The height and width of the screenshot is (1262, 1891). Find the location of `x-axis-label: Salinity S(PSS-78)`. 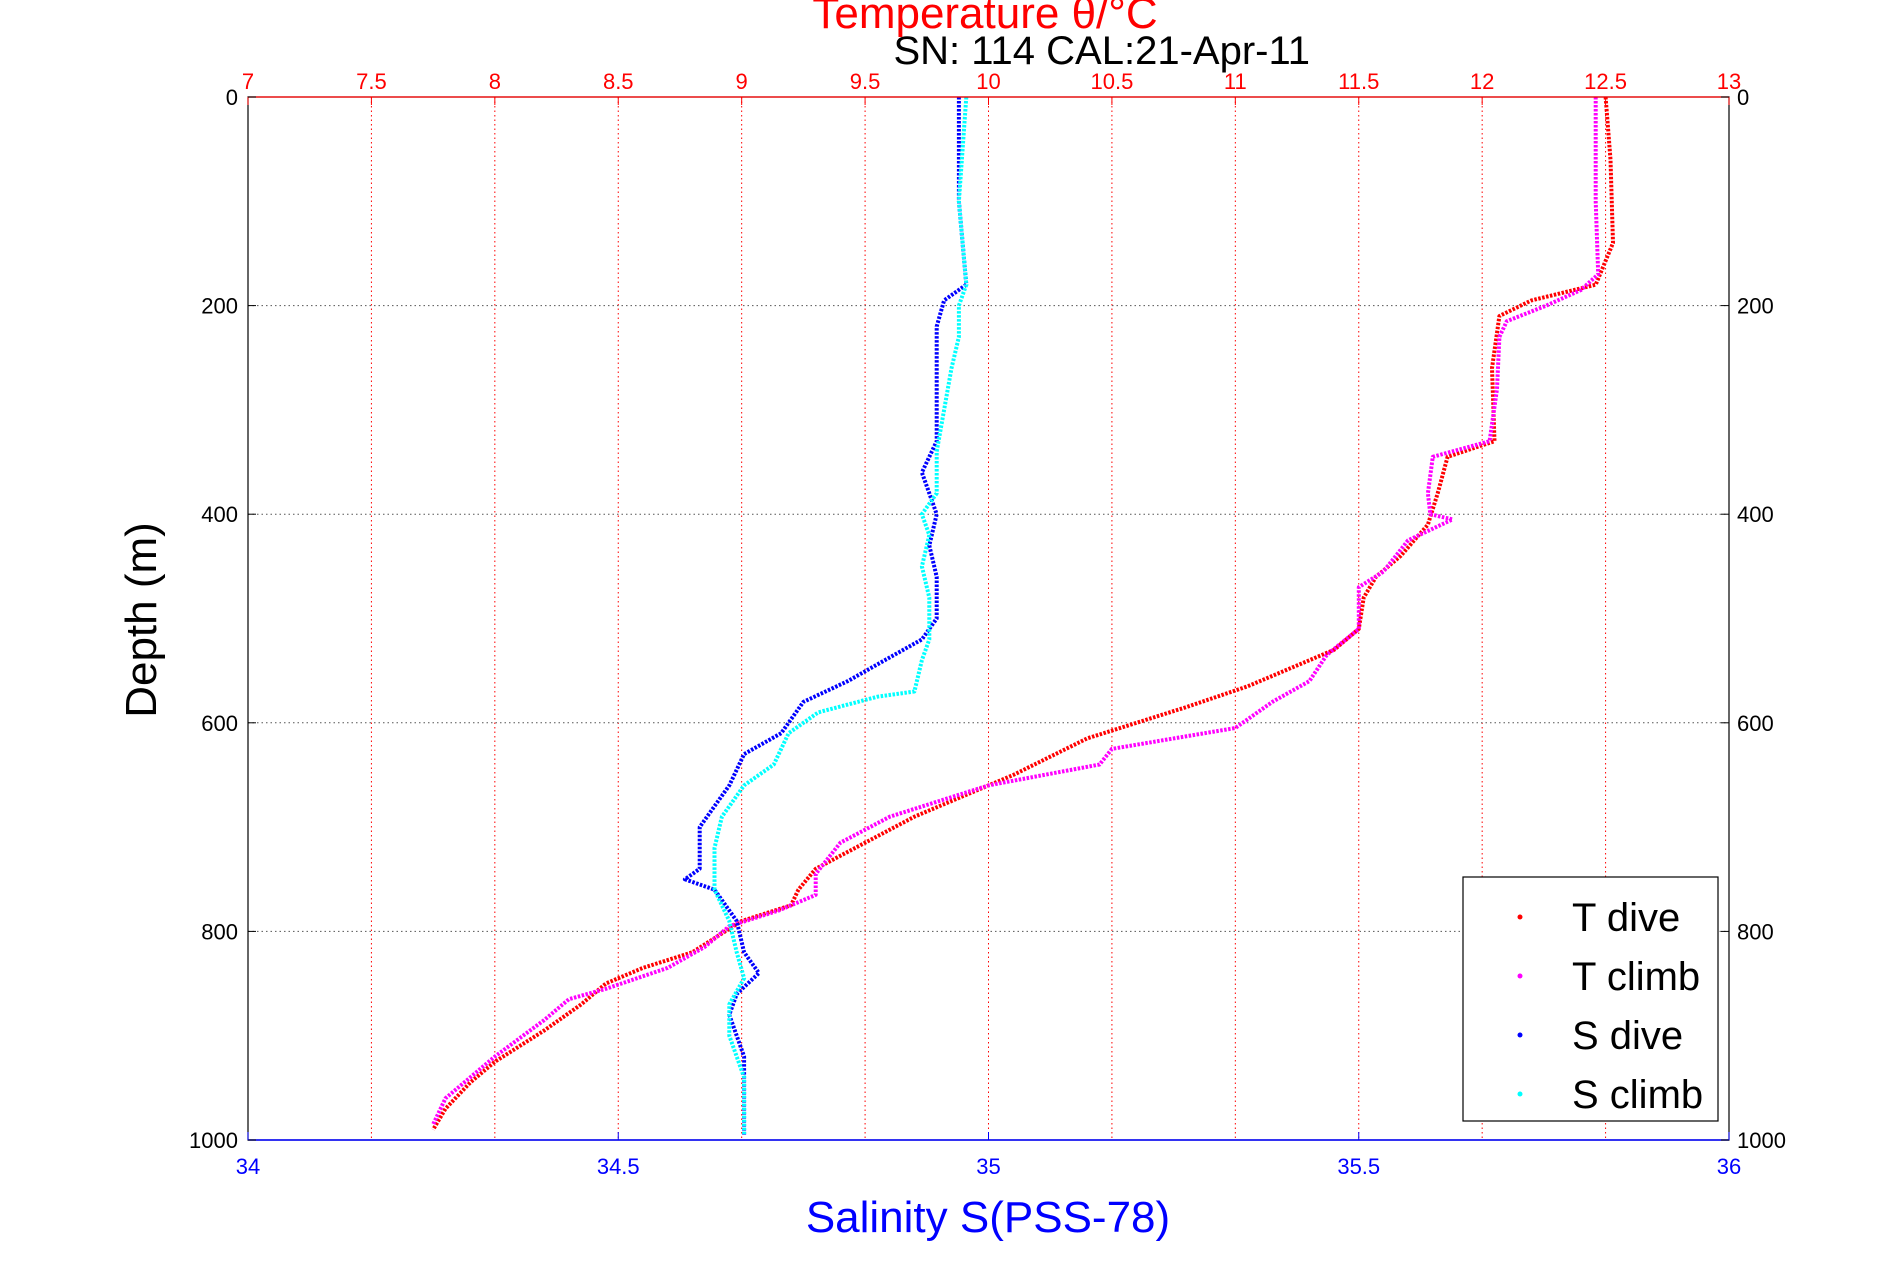

x-axis-label: Salinity S(PSS-78) is located at coordinates (988, 1217).